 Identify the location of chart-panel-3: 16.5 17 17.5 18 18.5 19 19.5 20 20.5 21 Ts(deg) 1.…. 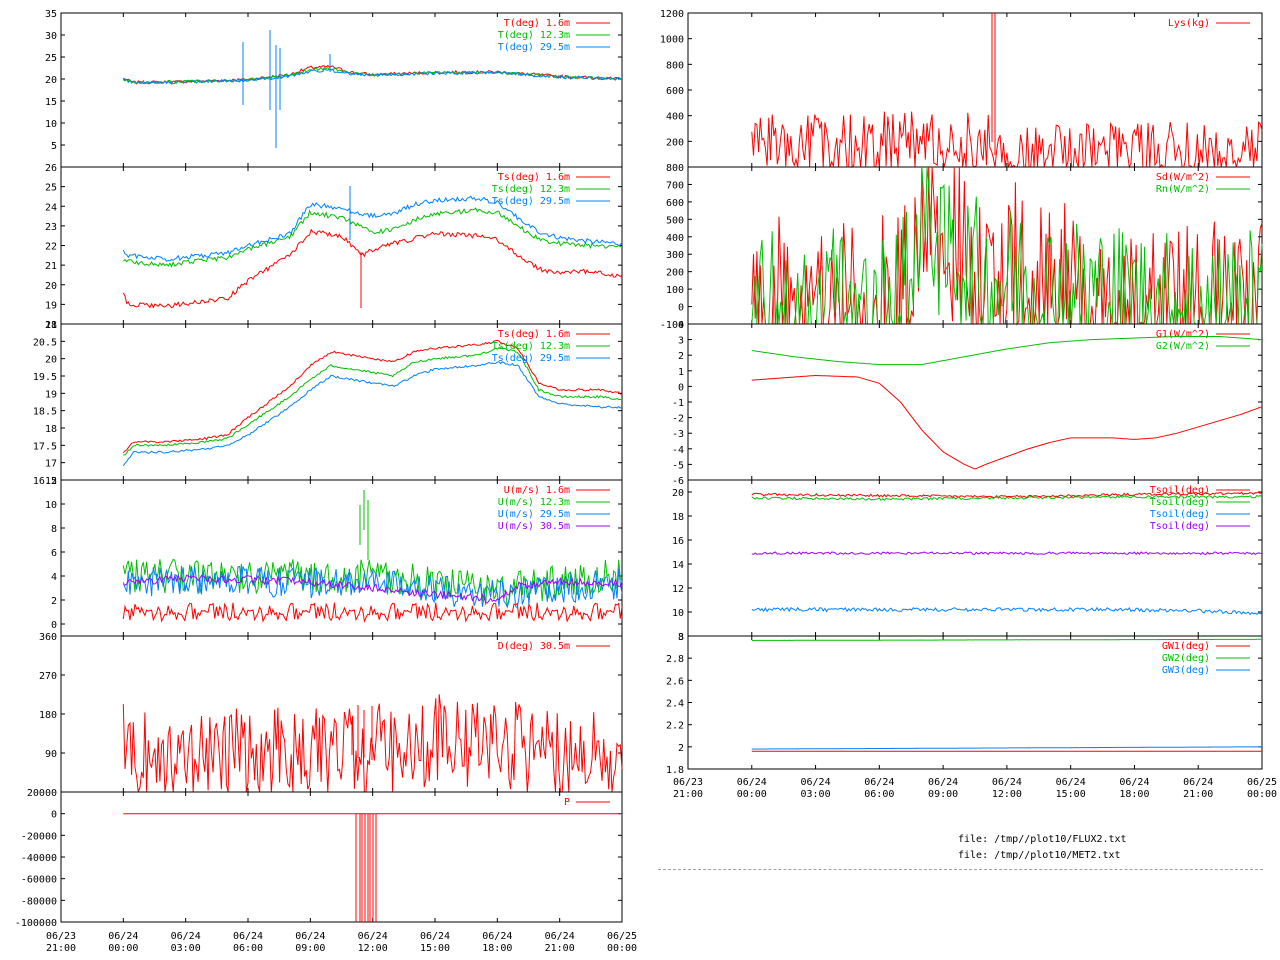
(328, 403).